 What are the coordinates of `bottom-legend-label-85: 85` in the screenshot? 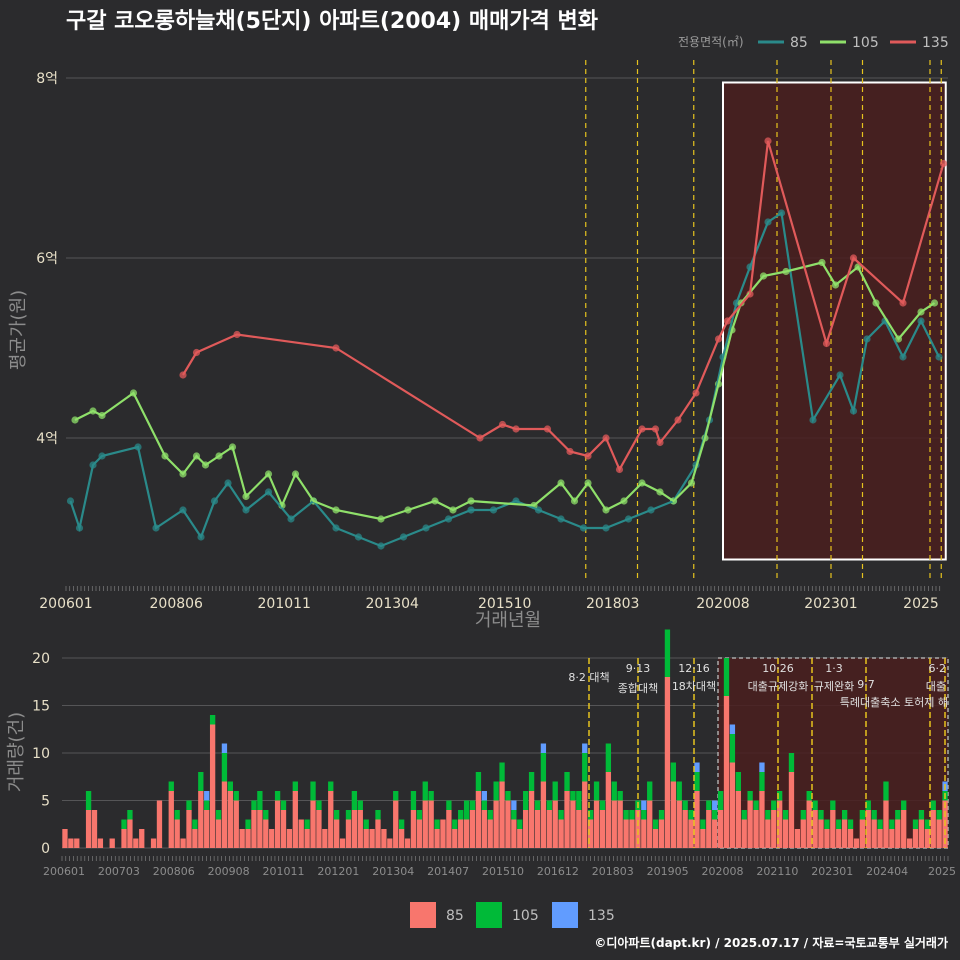 It's located at (455, 916).